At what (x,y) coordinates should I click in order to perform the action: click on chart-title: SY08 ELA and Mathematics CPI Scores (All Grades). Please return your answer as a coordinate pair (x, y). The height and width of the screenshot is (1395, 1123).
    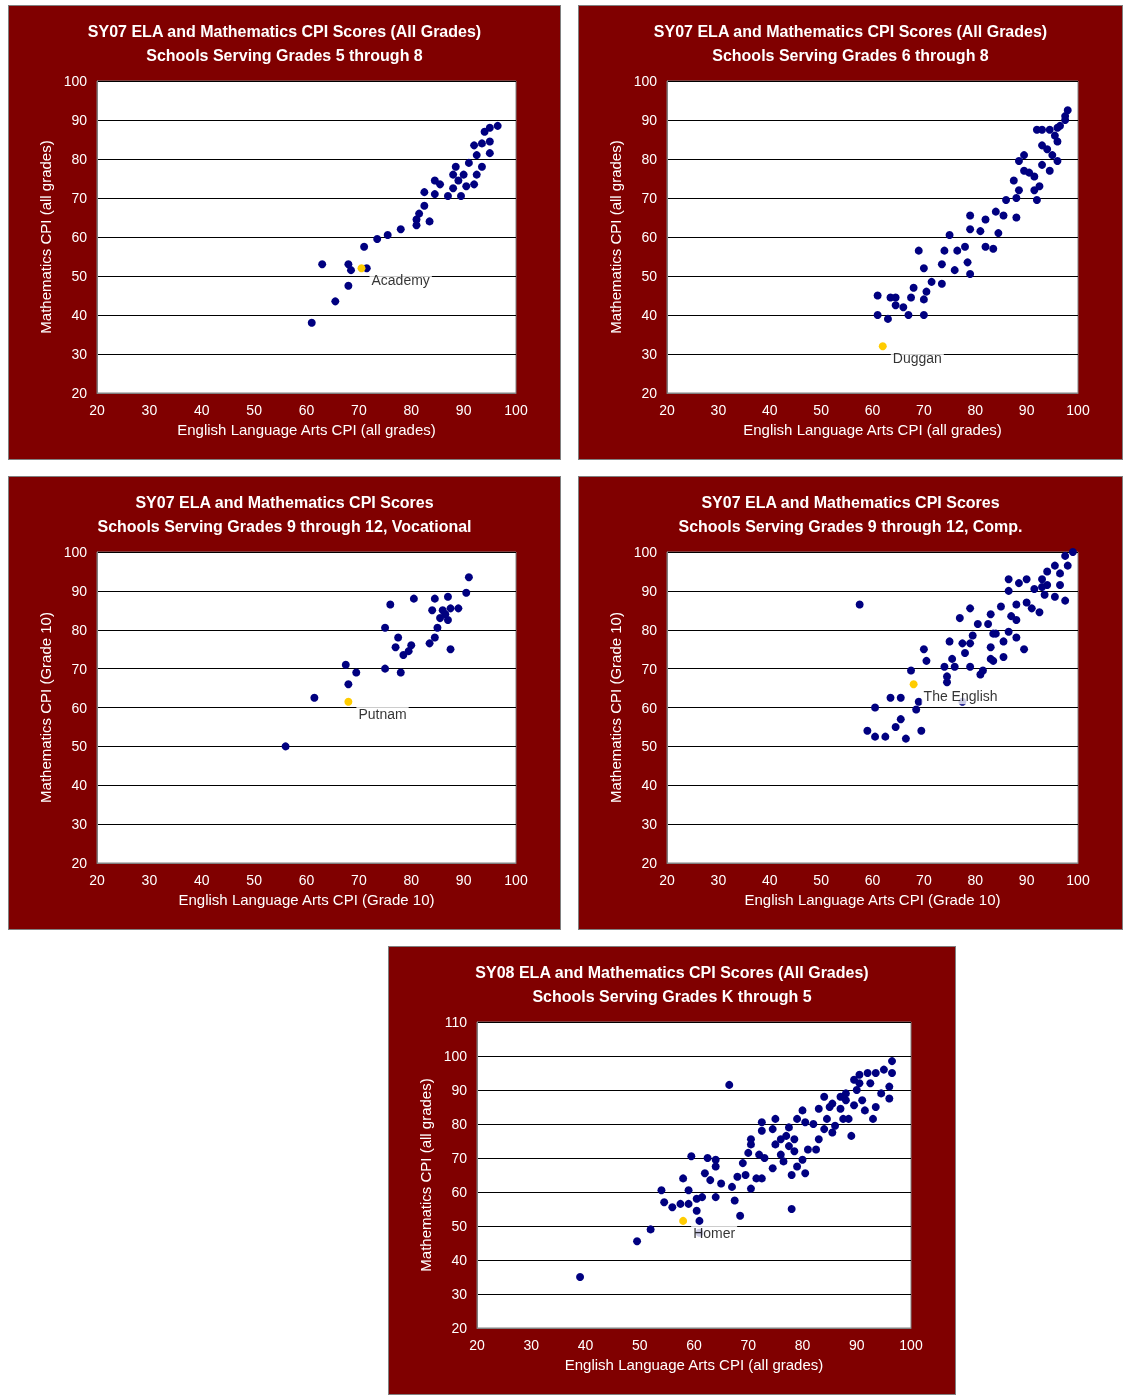
    Looking at the image, I should click on (672, 972).